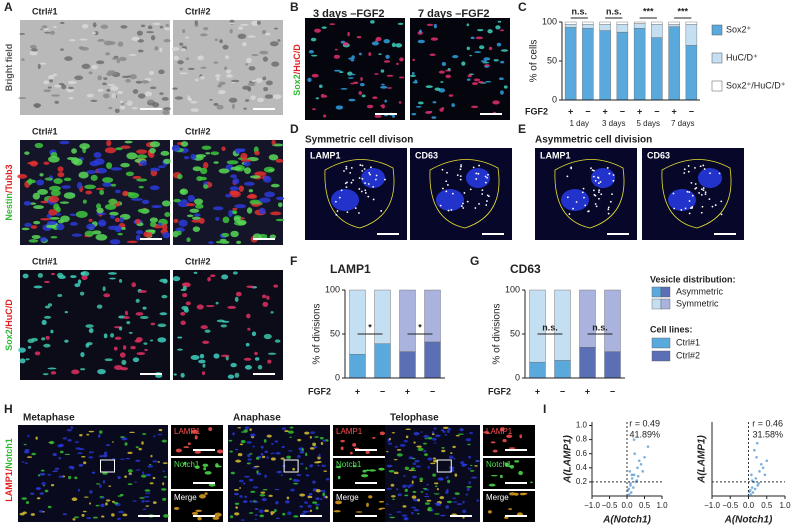 The height and width of the screenshot is (530, 800). What do you see at coordinates (407, 391) in the screenshot?
I see `x-tick-label: +` at bounding box center [407, 391].